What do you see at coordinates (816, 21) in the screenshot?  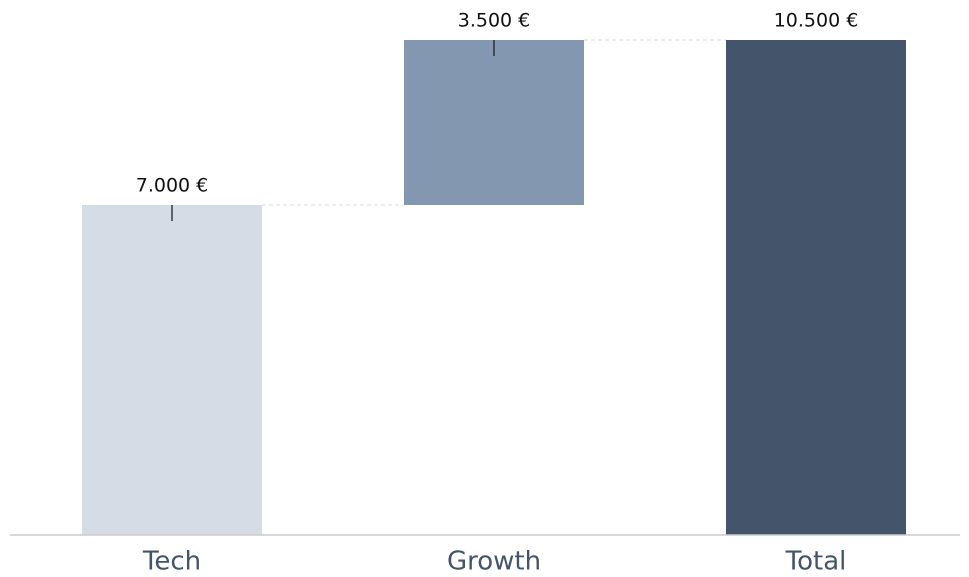 I see `value-label: 10.500 €` at bounding box center [816, 21].